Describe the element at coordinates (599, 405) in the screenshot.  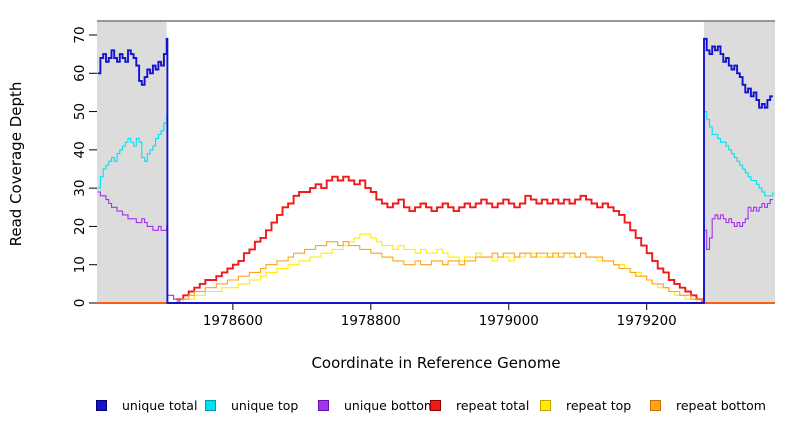
I see `legend-label: repeat top` at that location.